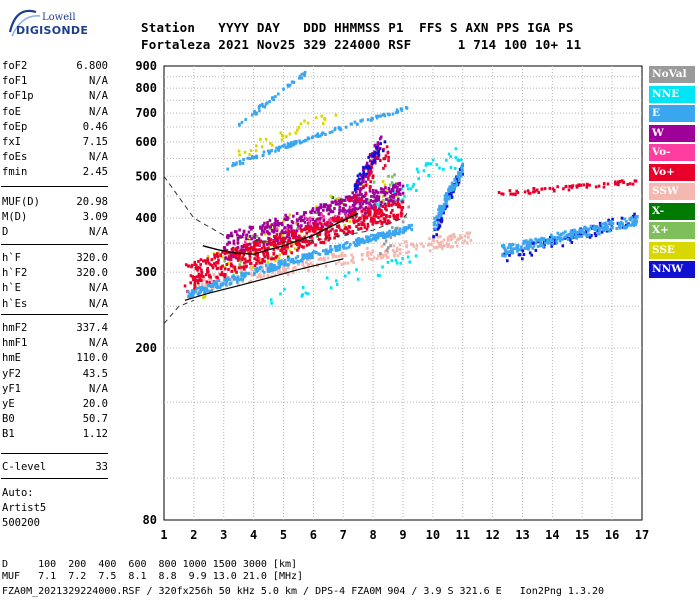 Image resolution: width=700 pixels, height=600 pixels. What do you see at coordinates (11, 388) in the screenshot?
I see `param-name: yF1` at bounding box center [11, 388].